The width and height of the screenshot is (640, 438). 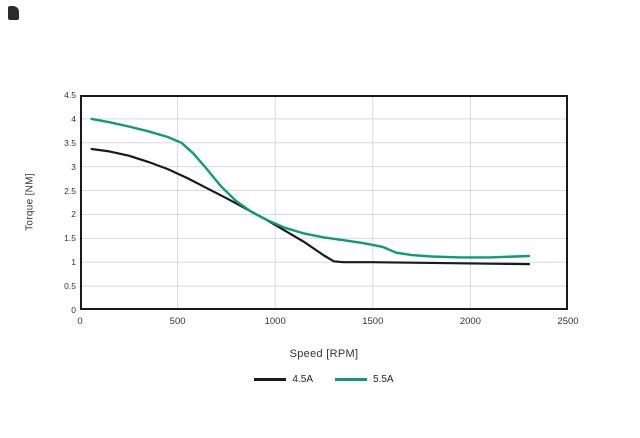 I want to click on y-tick-label: 3.5, so click(x=70, y=142).